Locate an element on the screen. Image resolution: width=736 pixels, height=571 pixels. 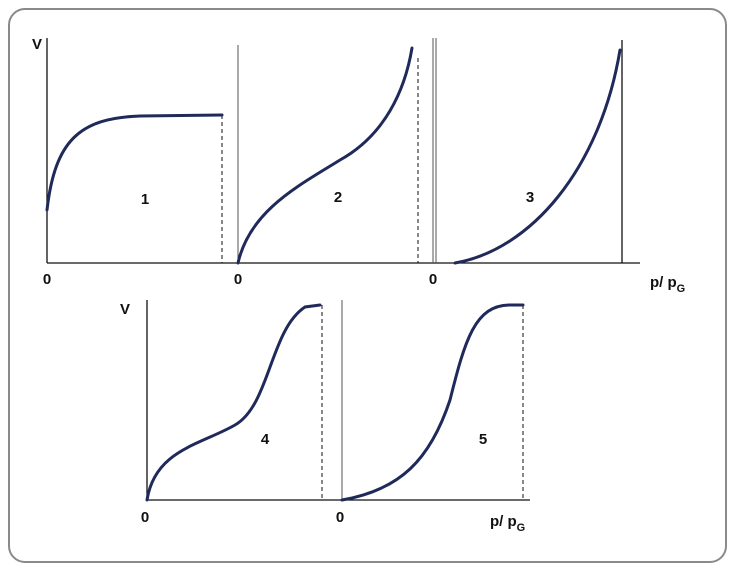
panel-label: 4 is located at coordinates (265, 439).